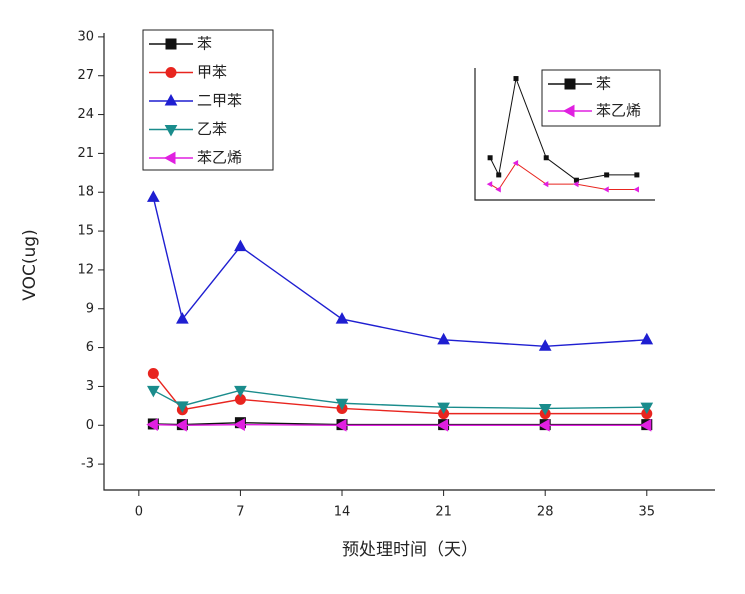  Describe the element at coordinates (85, 269) in the screenshot. I see `y-tick-label: 12` at that location.